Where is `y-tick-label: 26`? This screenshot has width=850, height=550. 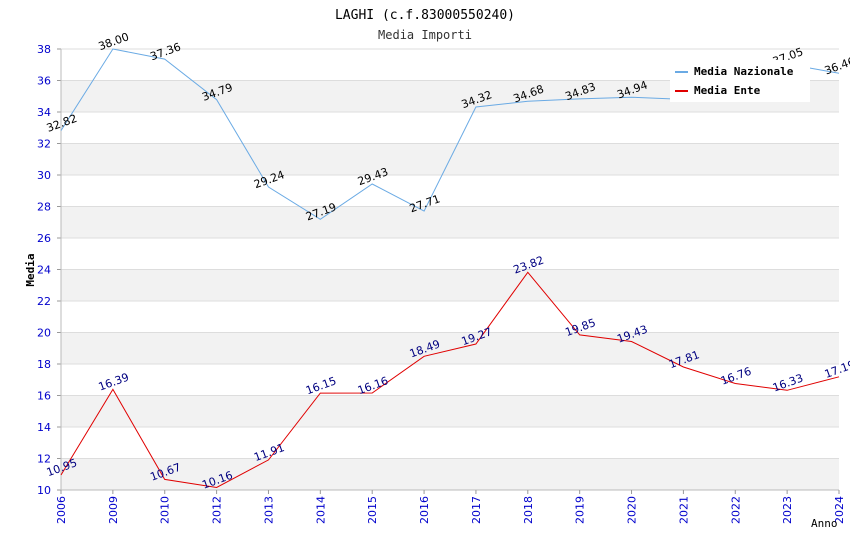
y-tick-label: 26 is located at coordinates (44, 238).